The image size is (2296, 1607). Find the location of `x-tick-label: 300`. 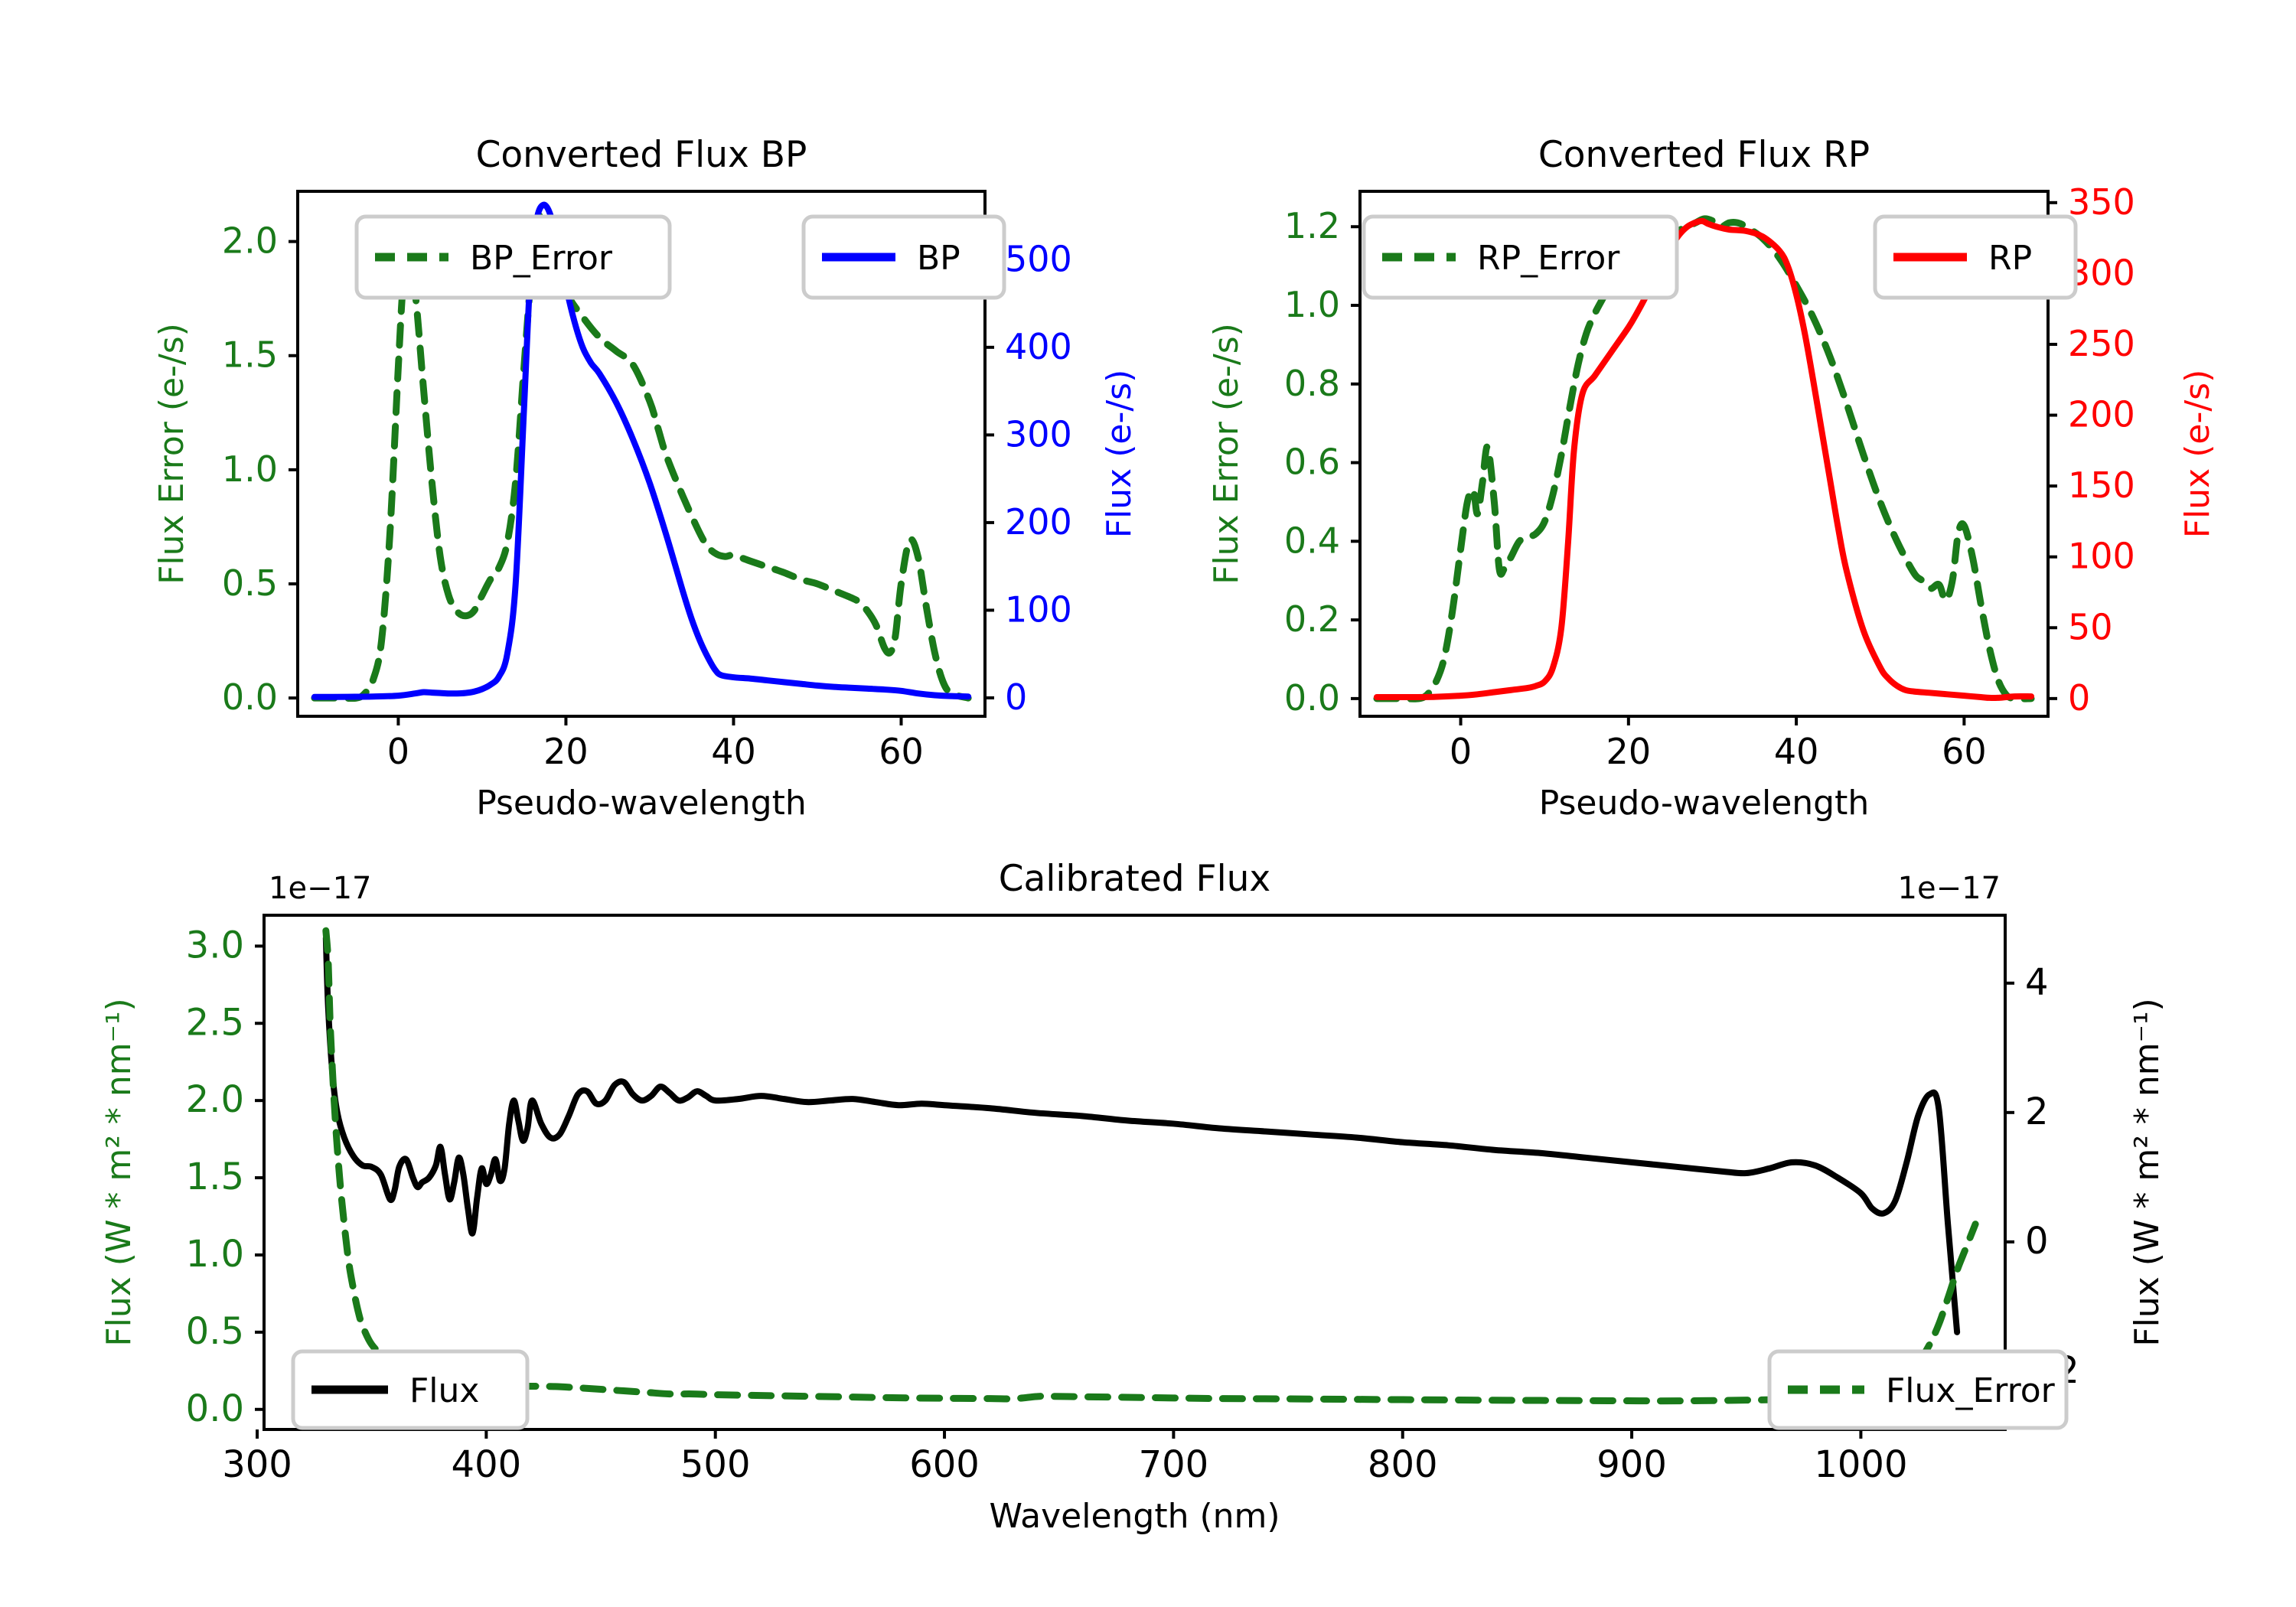

x-tick-label: 300 is located at coordinates (257, 1464).